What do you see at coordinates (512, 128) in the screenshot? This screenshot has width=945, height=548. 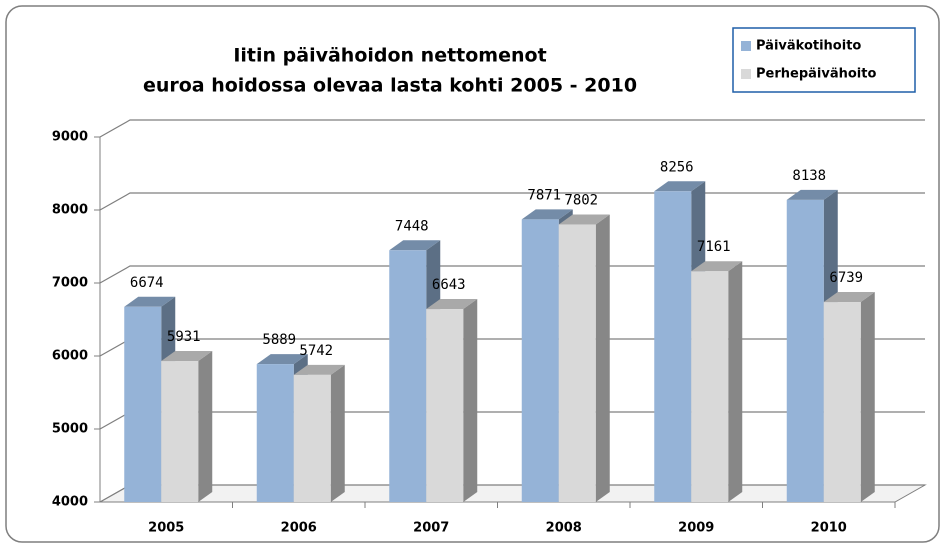 I see `grid-line` at bounding box center [512, 128].